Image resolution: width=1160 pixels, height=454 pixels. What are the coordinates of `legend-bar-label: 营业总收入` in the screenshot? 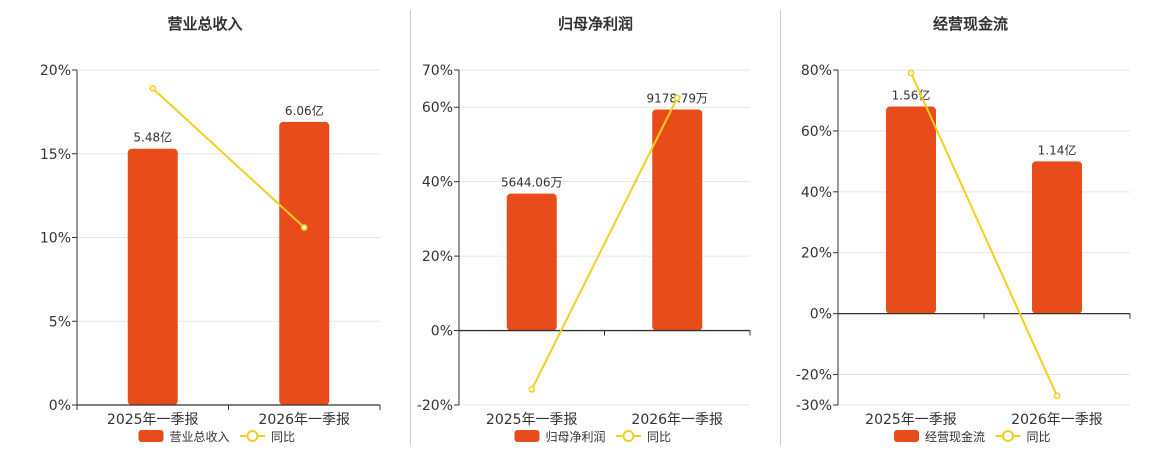 It's located at (200, 437).